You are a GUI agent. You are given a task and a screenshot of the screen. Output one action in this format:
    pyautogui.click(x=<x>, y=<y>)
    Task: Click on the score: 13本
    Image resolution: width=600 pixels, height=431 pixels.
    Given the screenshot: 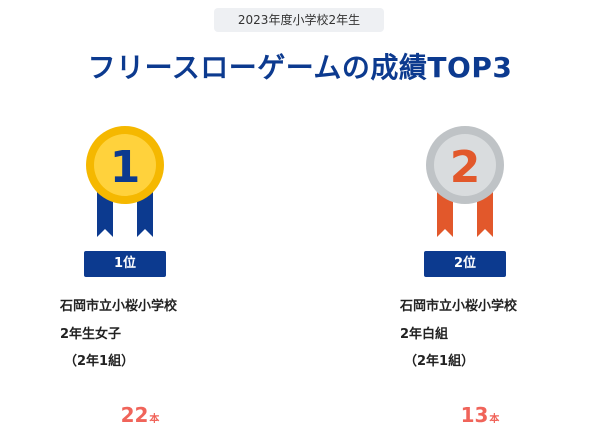 What is the action you would take?
    pyautogui.click(x=480, y=415)
    